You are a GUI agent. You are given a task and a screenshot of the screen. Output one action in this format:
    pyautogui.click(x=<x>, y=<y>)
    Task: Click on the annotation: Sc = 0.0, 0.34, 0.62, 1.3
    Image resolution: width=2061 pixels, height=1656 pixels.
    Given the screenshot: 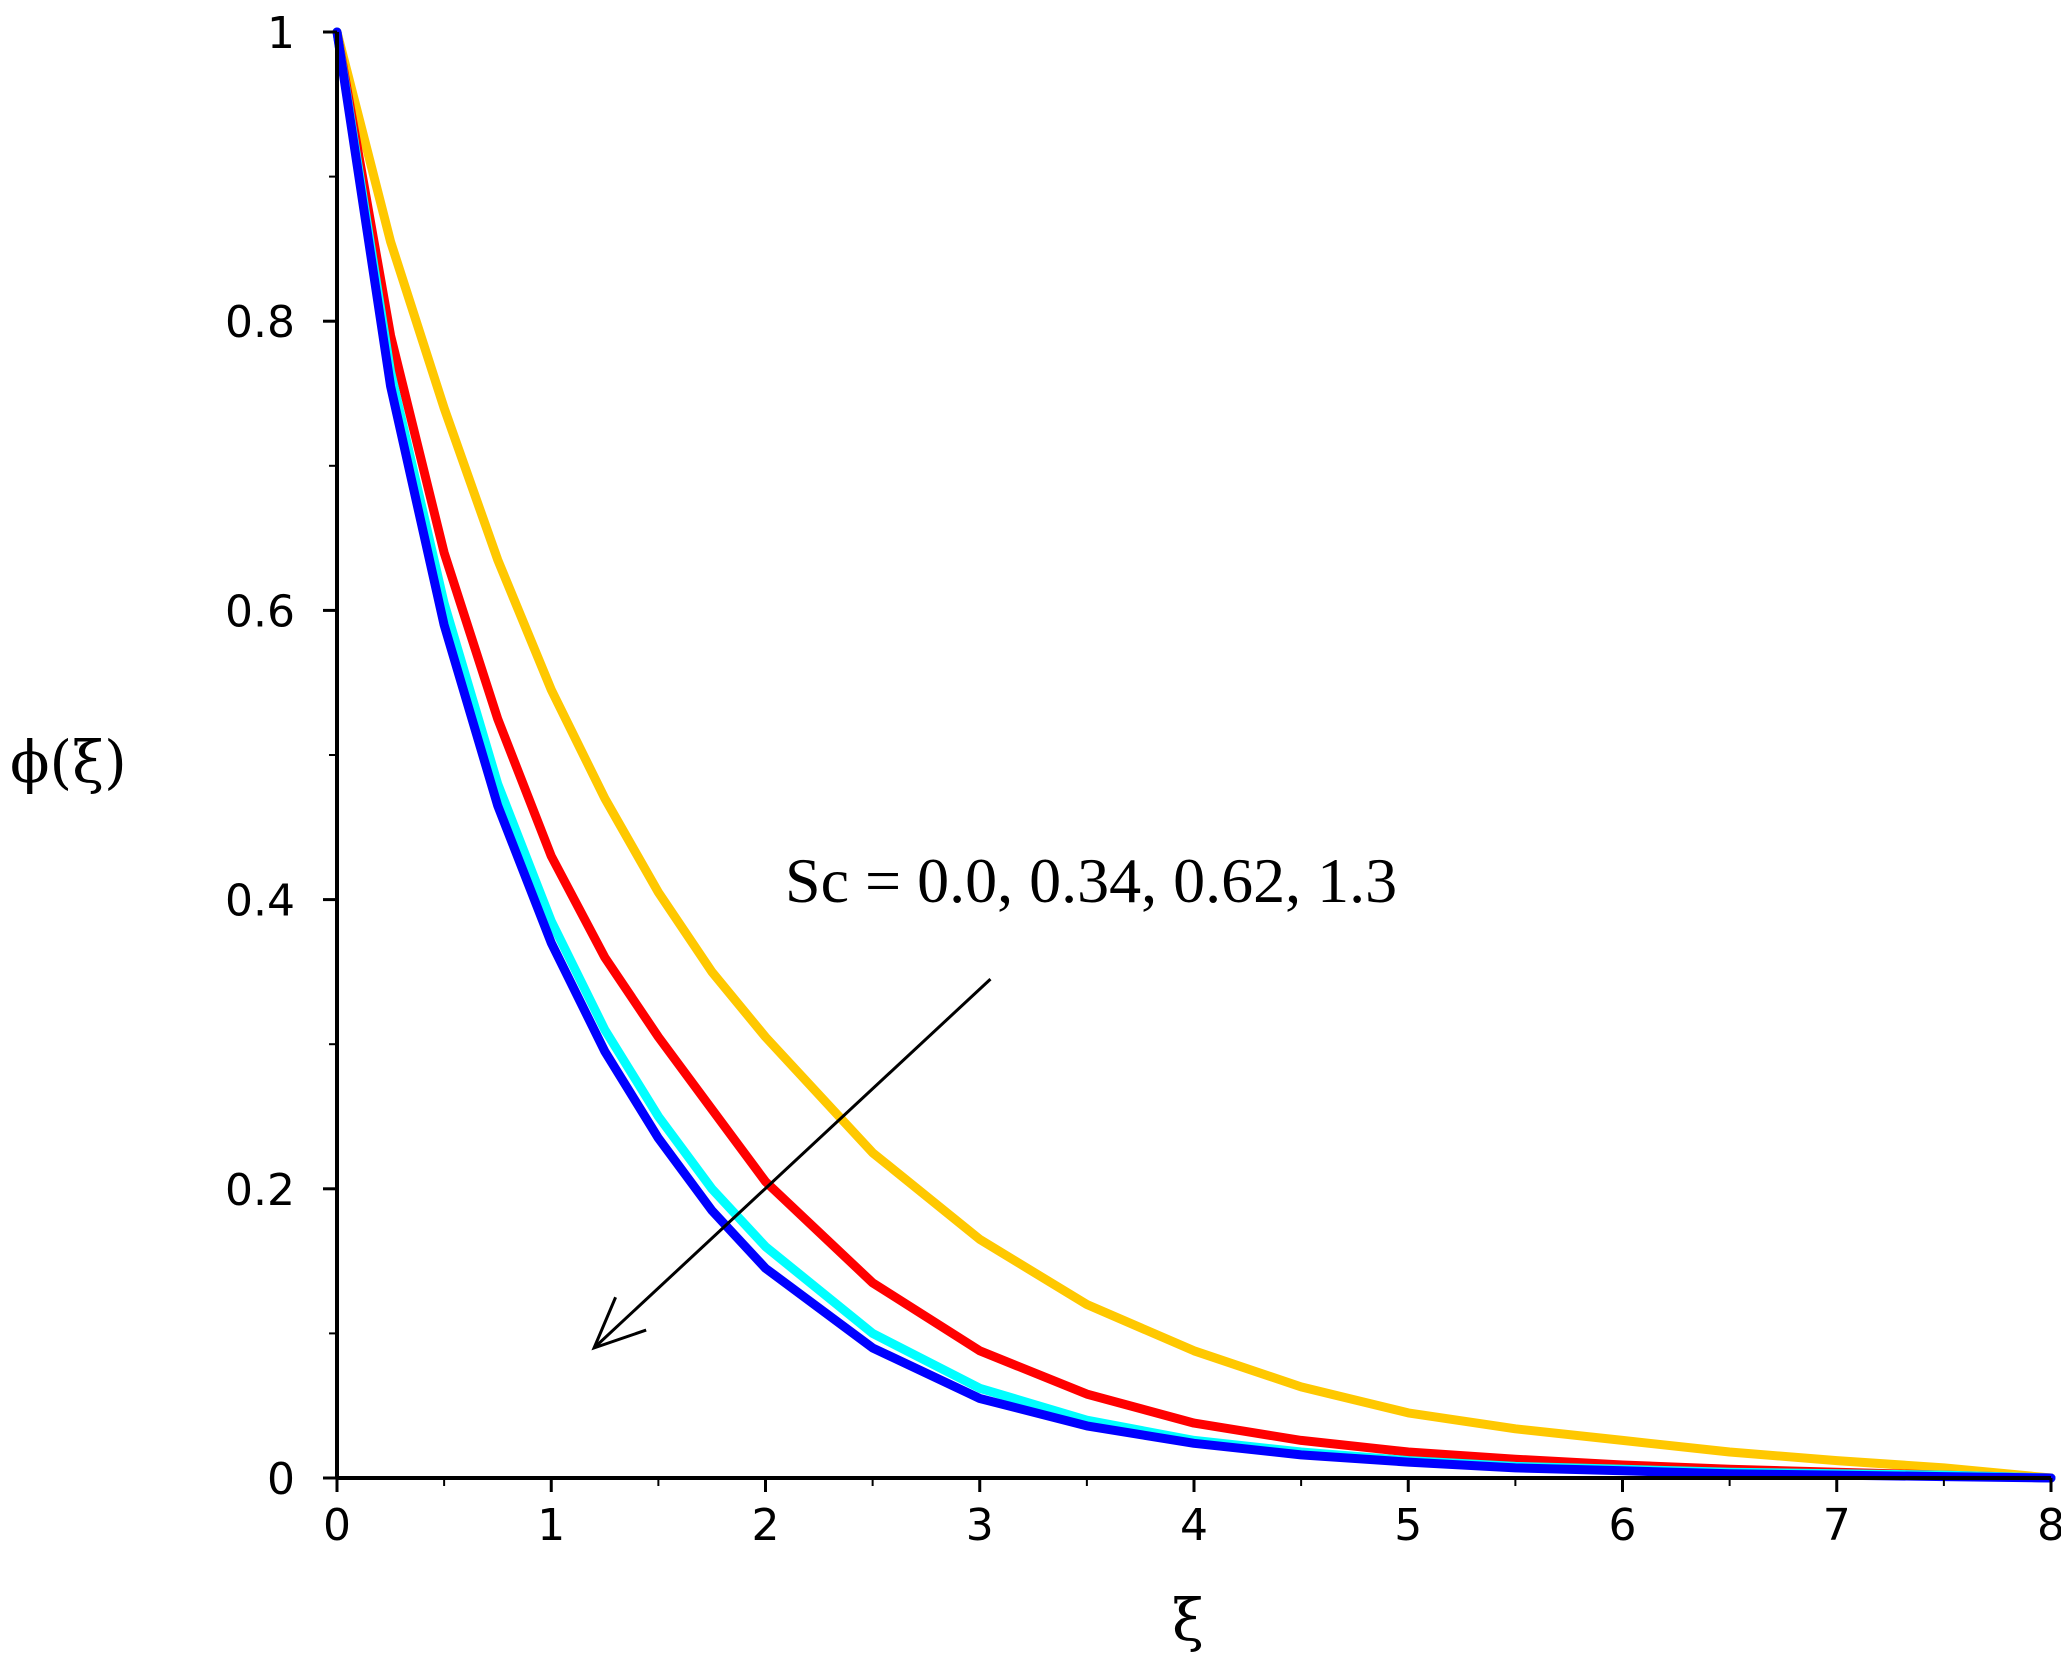 What is the action you would take?
    pyautogui.click(x=994, y=1098)
    